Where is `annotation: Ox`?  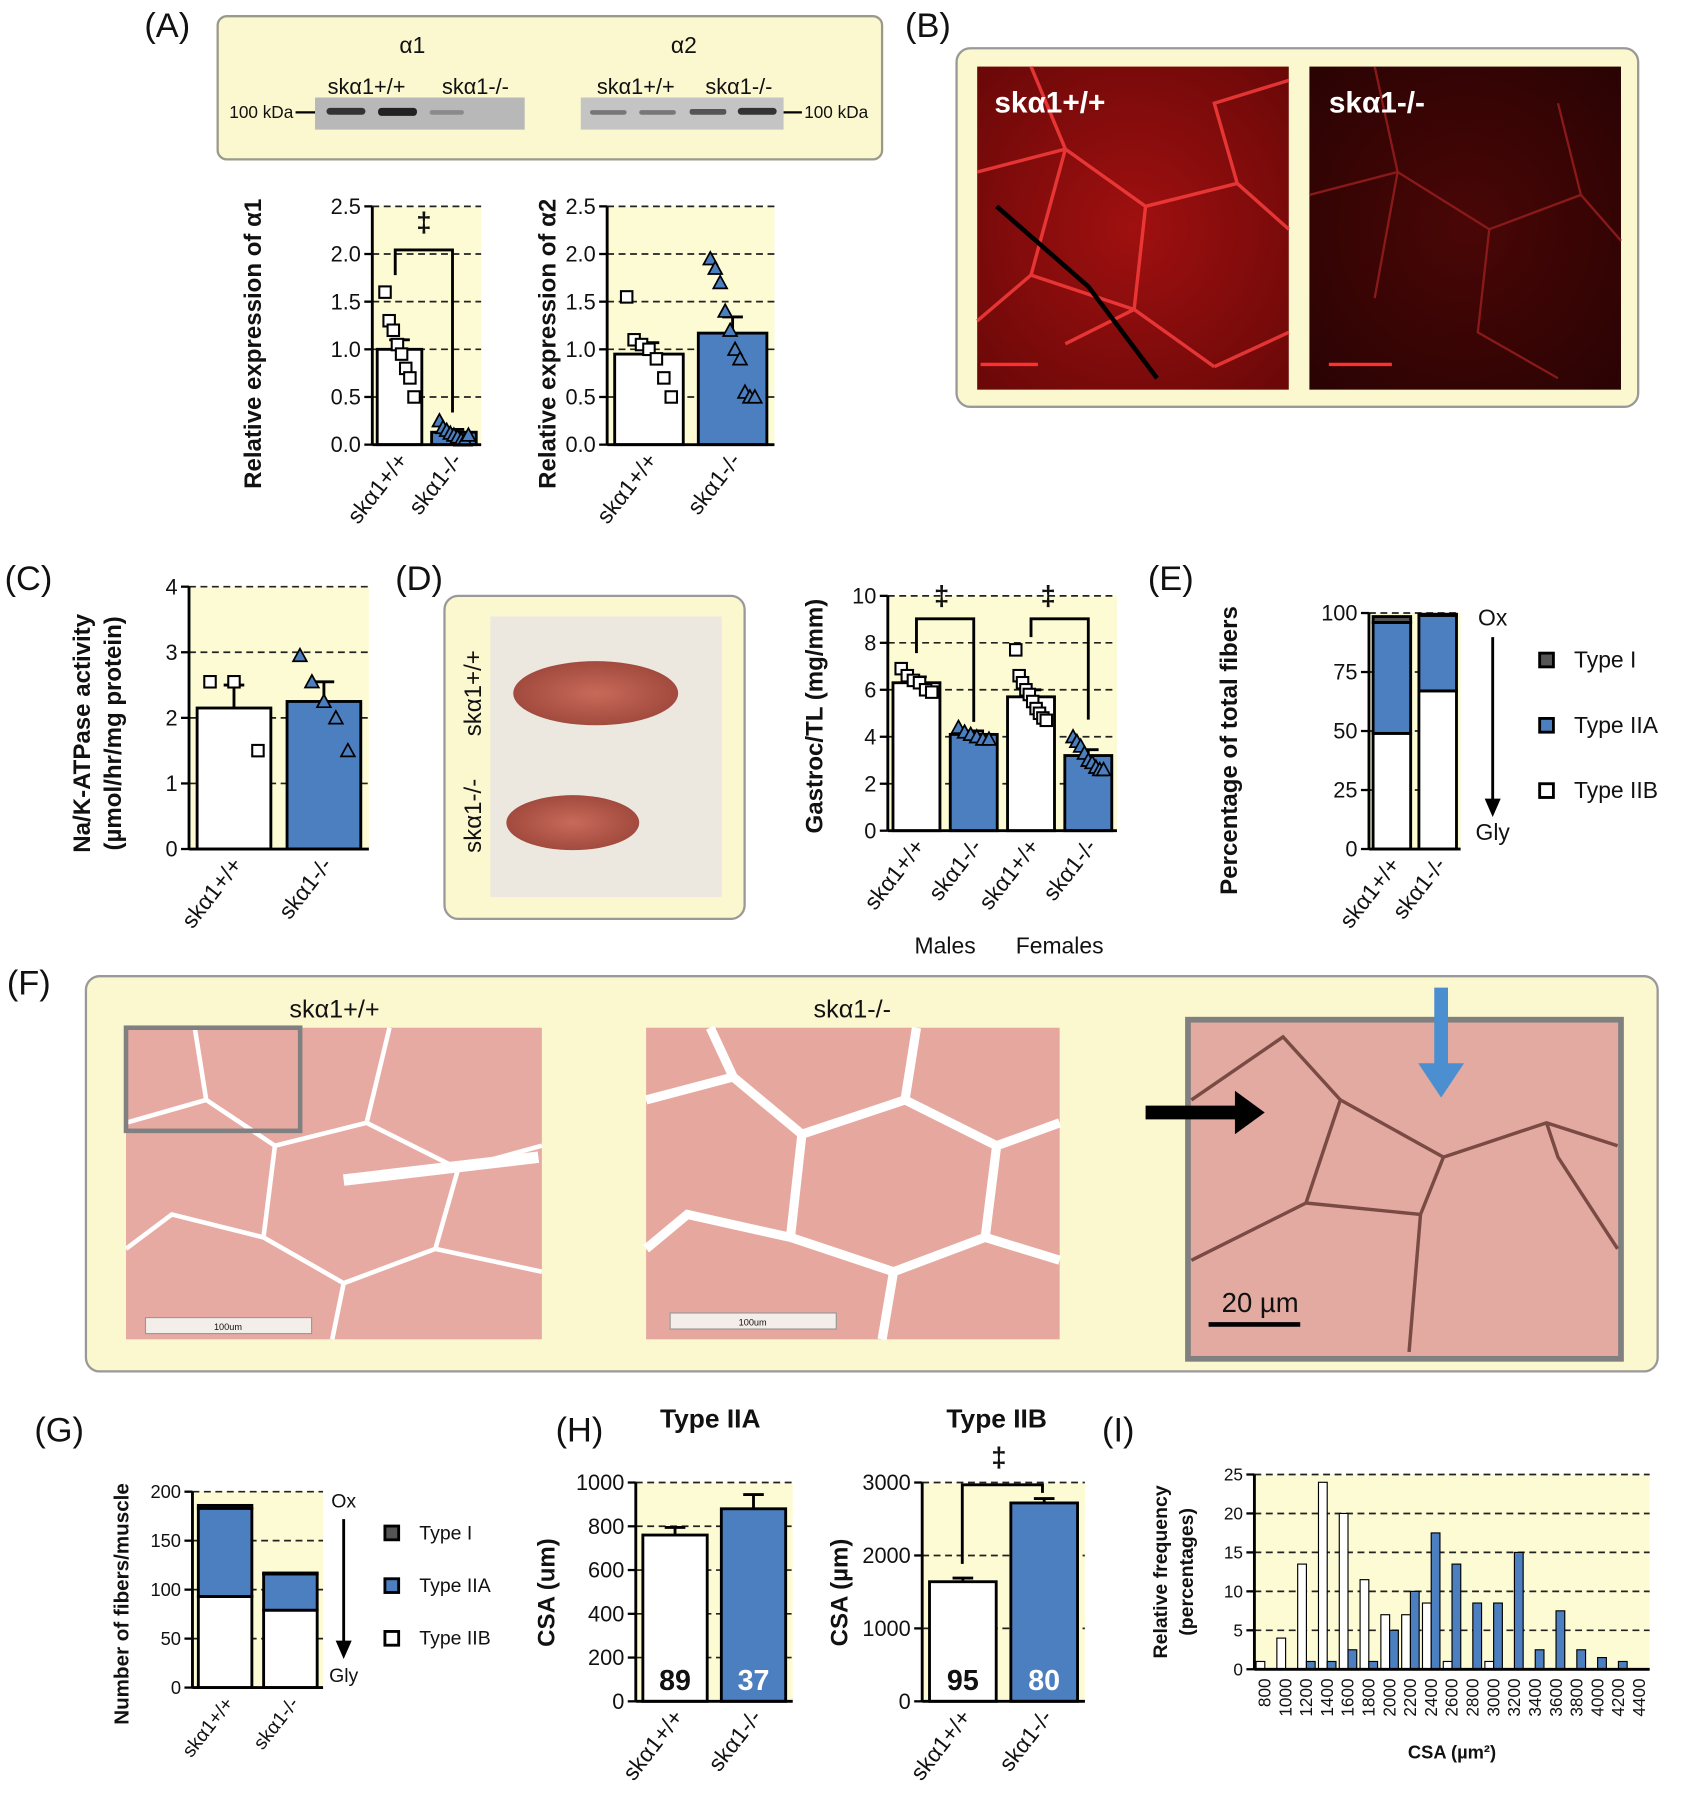 annotation: Ox is located at coordinates (1493, 618).